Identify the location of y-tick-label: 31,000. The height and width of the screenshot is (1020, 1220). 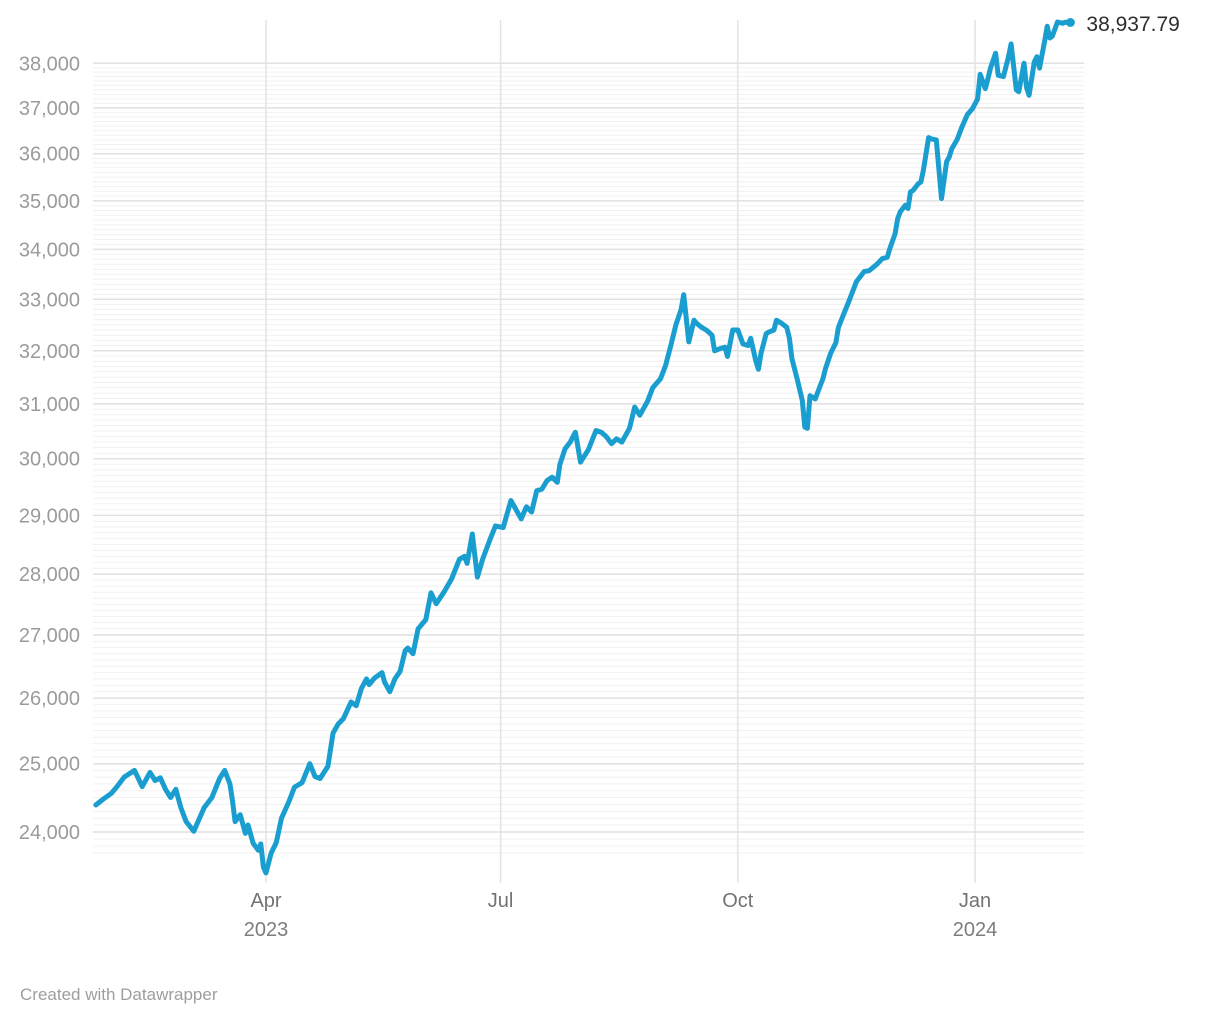
(49, 405).